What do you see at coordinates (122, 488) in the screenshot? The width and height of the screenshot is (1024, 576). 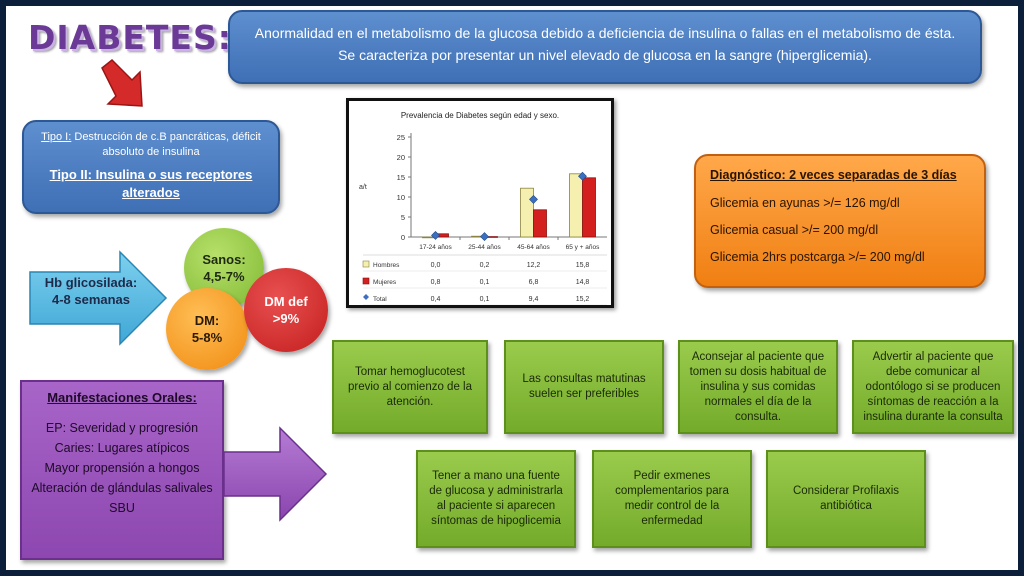 I see `oral-item: Alteración de glándulas salivales` at bounding box center [122, 488].